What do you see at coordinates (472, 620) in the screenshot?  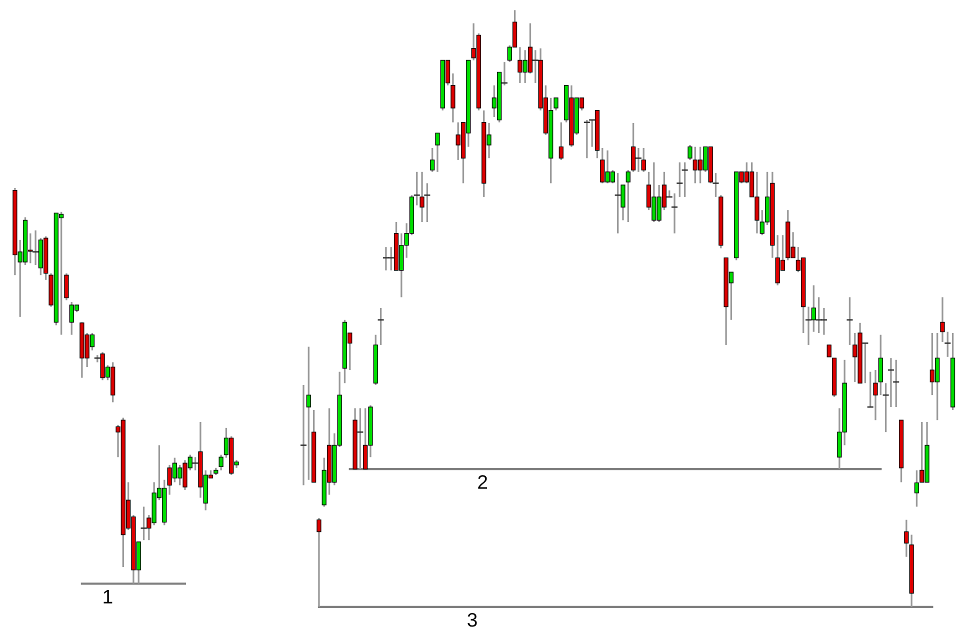 I see `text: 3` at bounding box center [472, 620].